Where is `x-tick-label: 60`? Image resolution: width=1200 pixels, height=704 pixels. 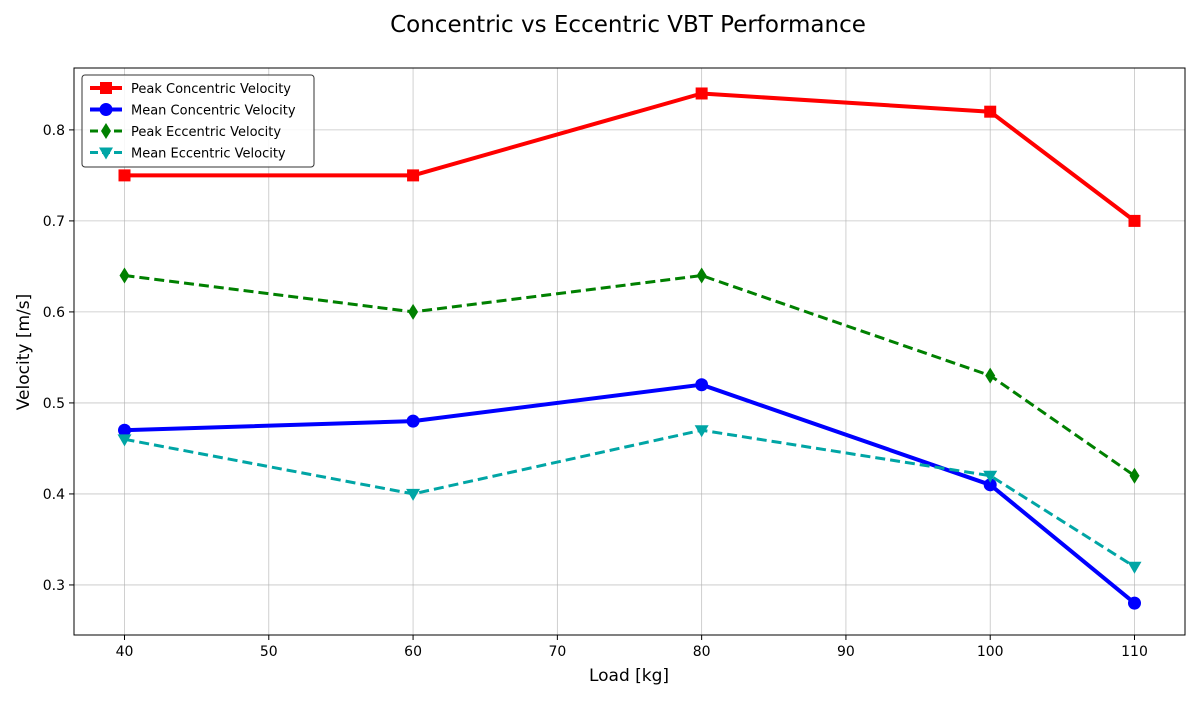
x-tick-label: 60 is located at coordinates (413, 652).